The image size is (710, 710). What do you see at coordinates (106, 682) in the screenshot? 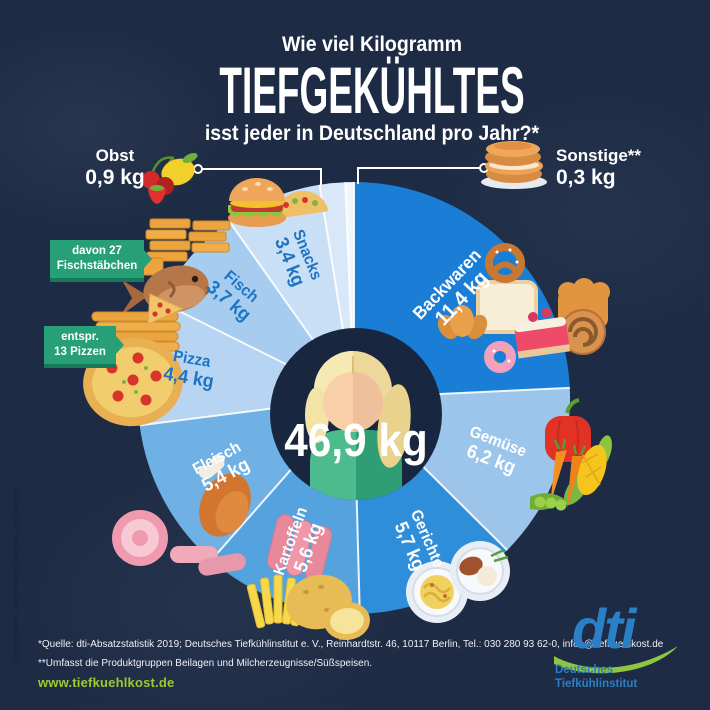
I see `website-link: www.tiefkuehlkost.de` at bounding box center [106, 682].